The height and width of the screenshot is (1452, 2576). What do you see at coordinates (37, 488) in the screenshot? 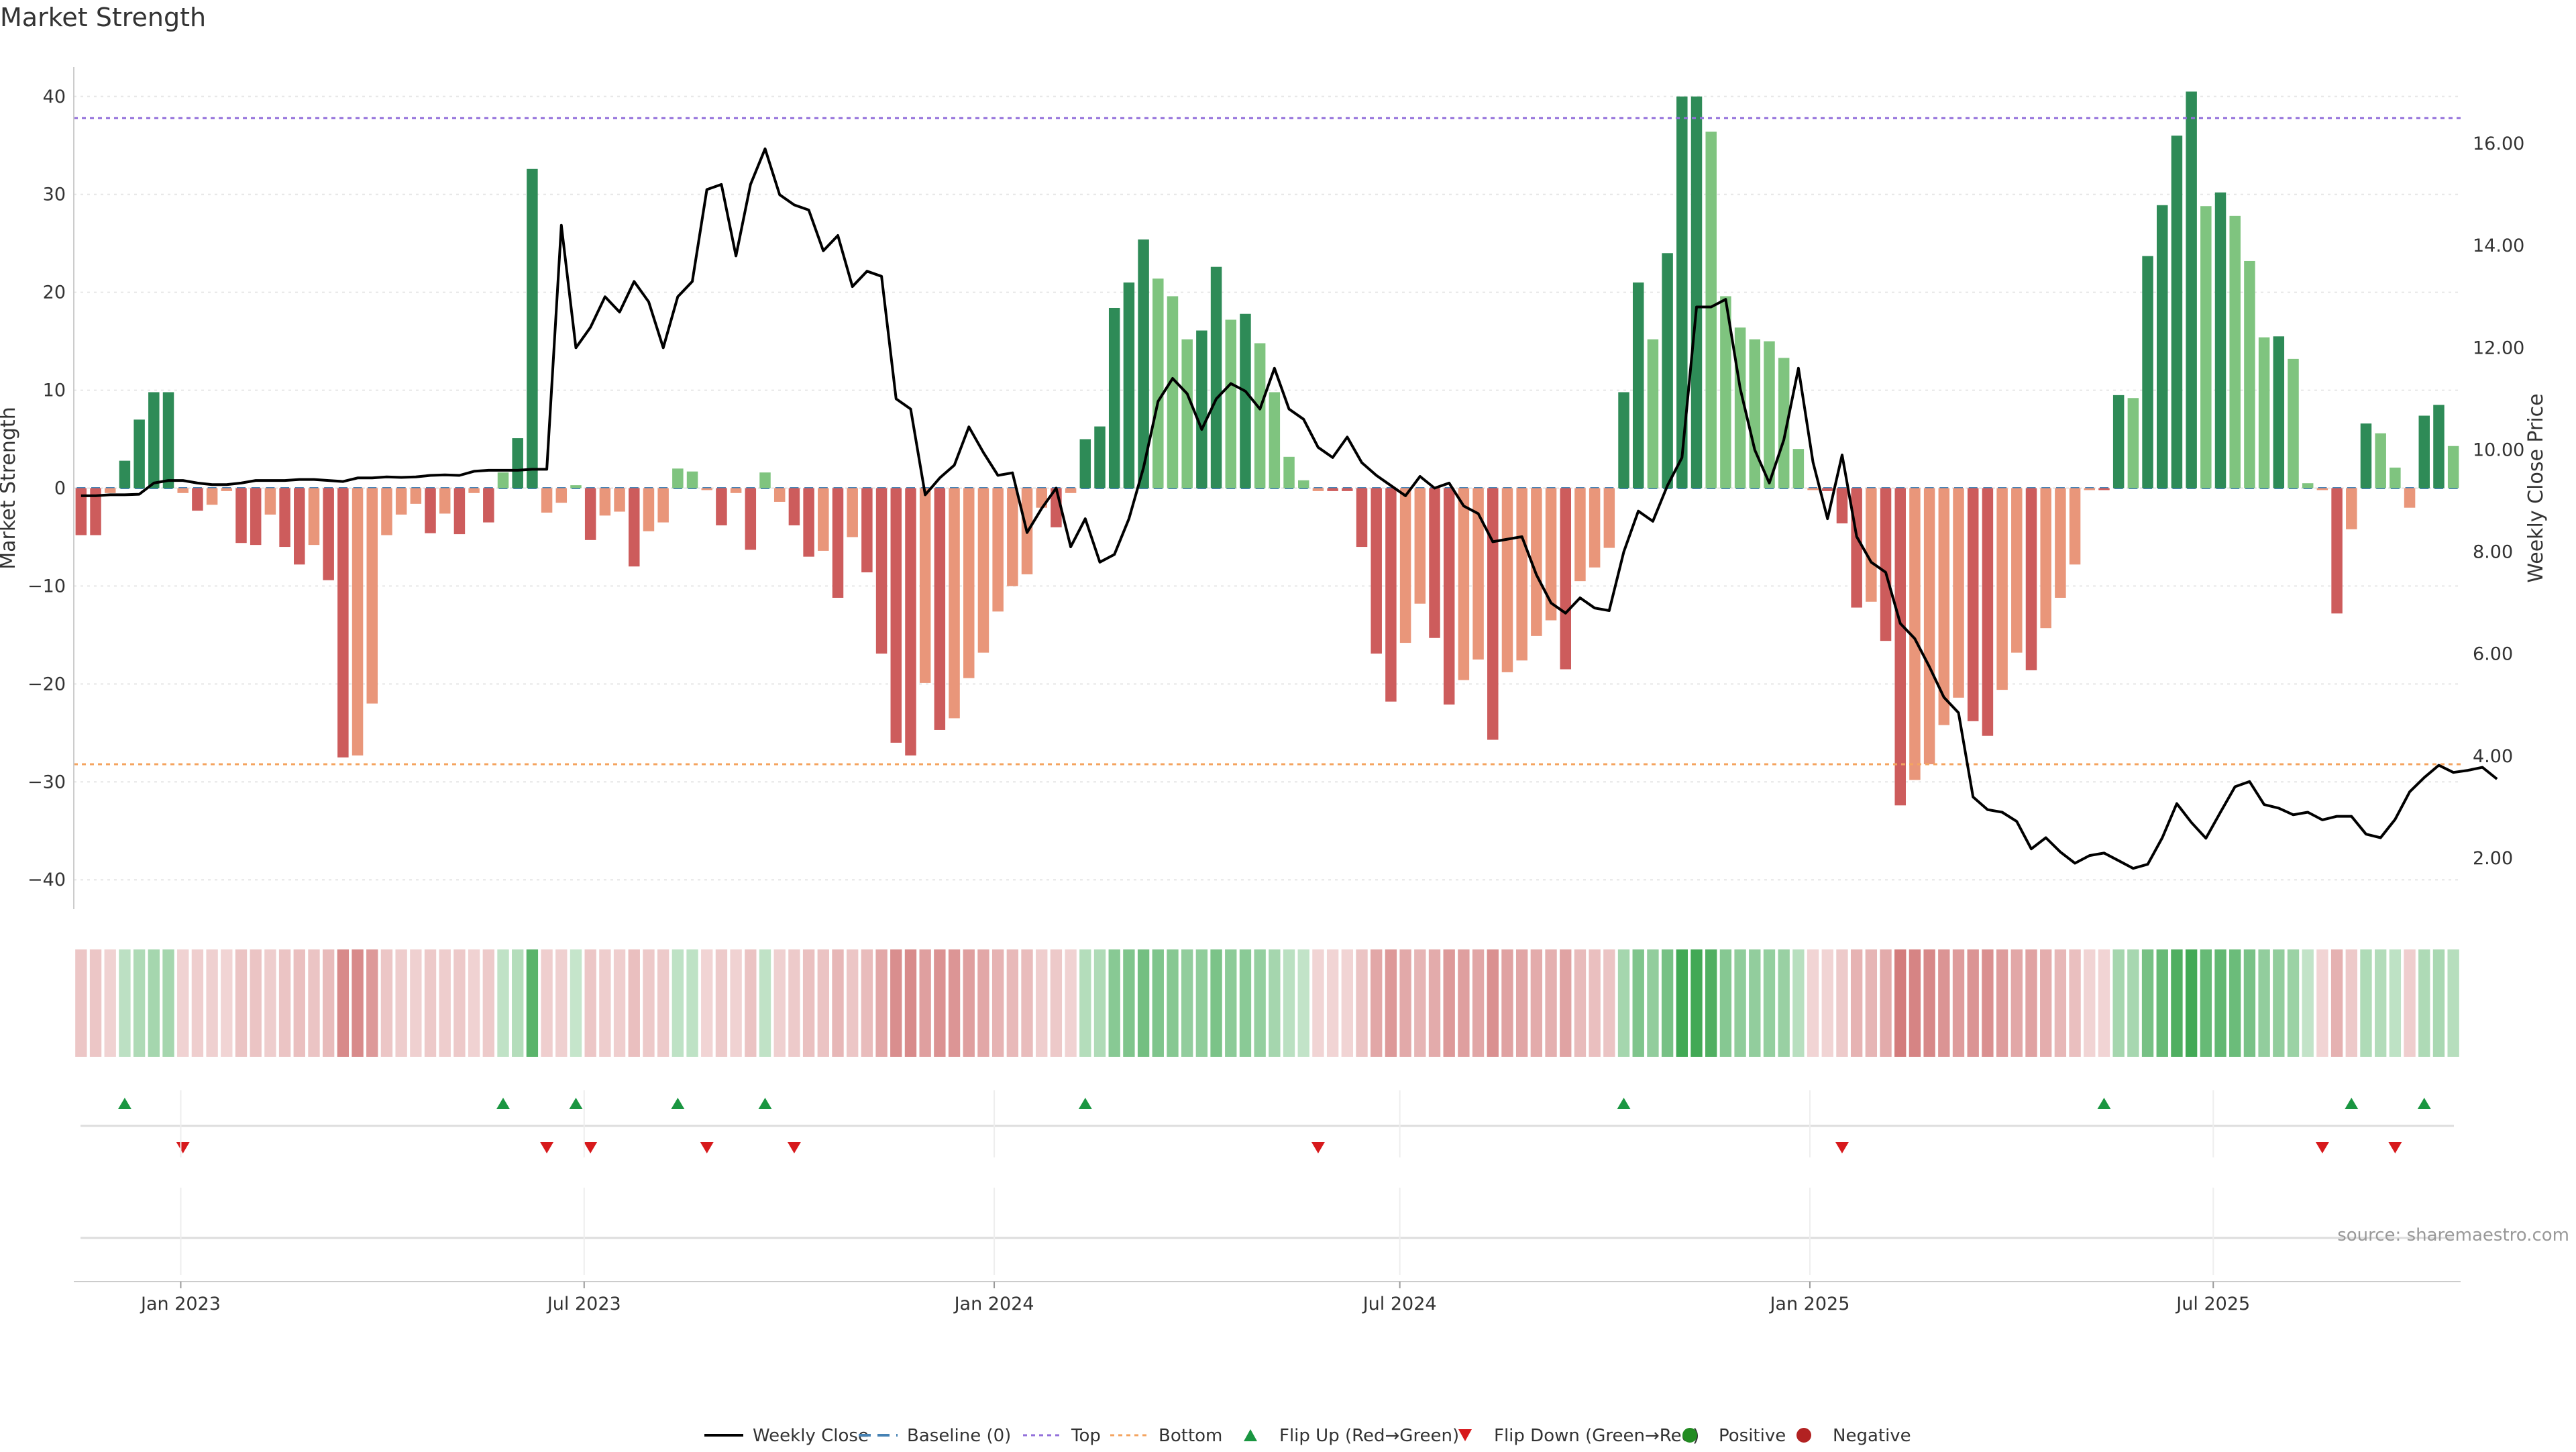
I see `left-axis: 40 30 20 10 0 −10 −20 −30 −40 Market Strength` at bounding box center [37, 488].